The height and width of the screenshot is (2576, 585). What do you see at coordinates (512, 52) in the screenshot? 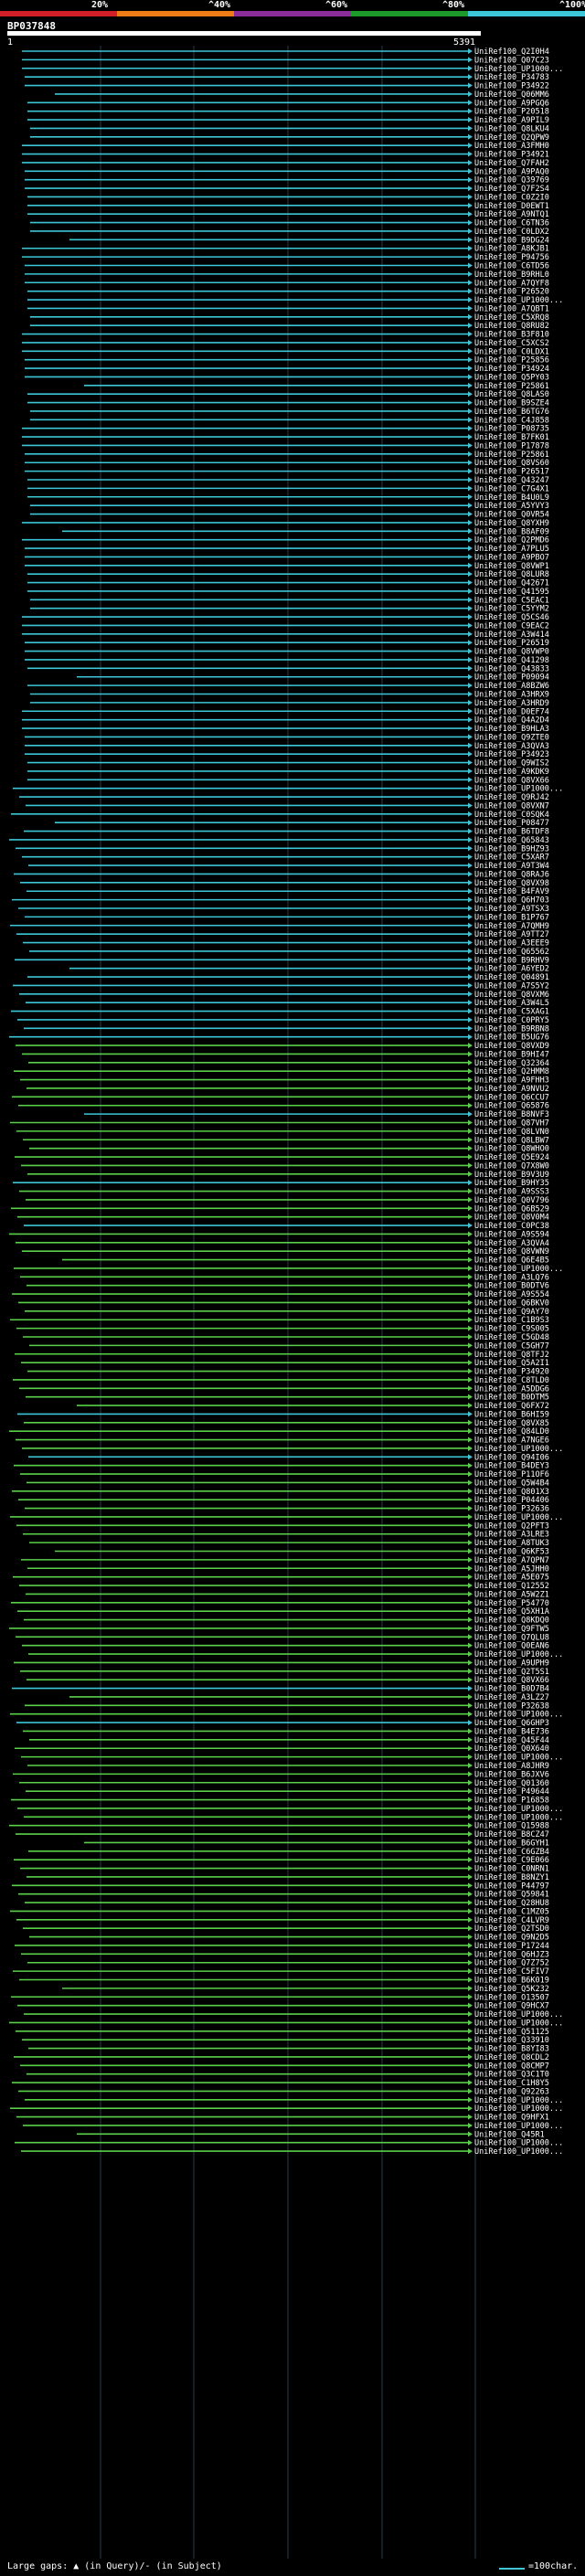
I see `hit-label: UniRef100_Q2I0H4` at bounding box center [512, 52].